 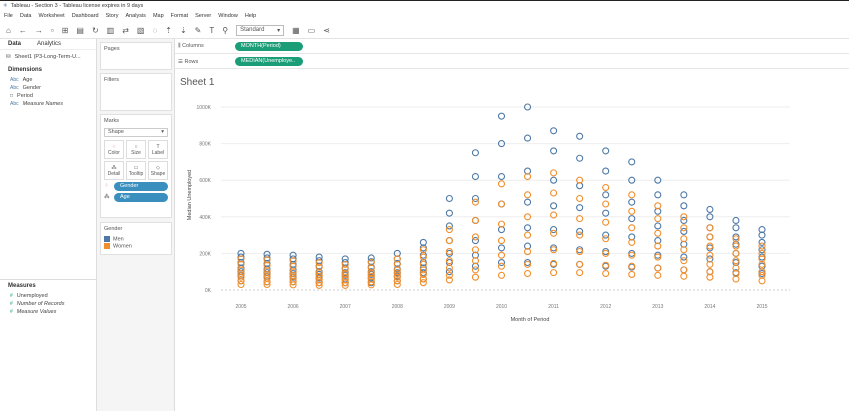 What do you see at coordinates (65, 30) in the screenshot?
I see `new-datasource-icon: ⊞` at bounding box center [65, 30].